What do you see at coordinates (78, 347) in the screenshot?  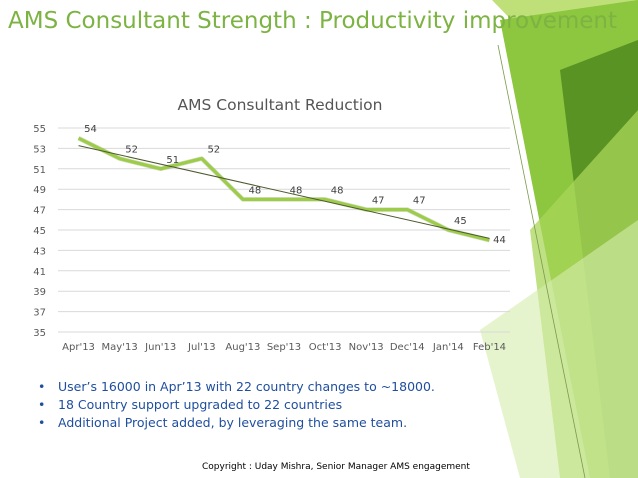 I see `x-tick-label: Apr'13` at bounding box center [78, 347].